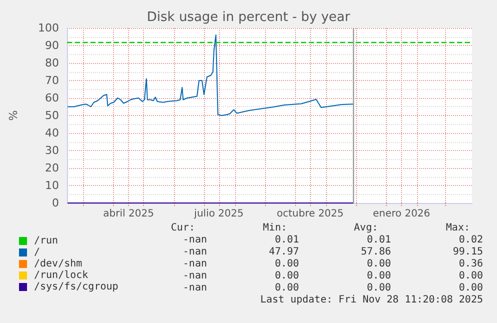 This screenshot has height=323, width=497. Describe the element at coordinates (218, 214) in the screenshot. I see `x-tick-label: julio 2025` at that location.